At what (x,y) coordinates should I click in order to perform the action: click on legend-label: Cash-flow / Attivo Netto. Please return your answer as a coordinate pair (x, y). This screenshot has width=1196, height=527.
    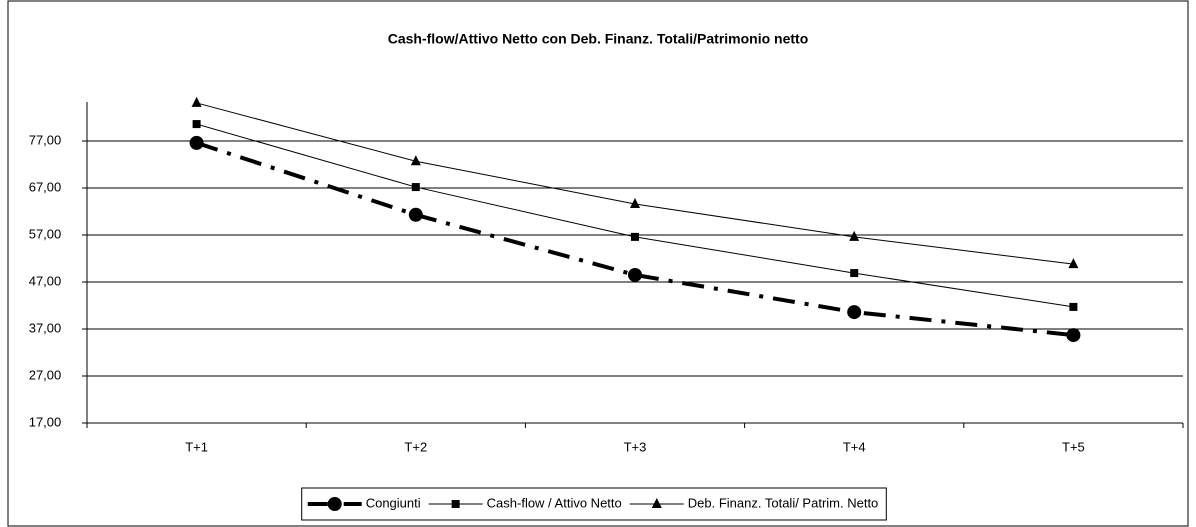
    Looking at the image, I should click on (554, 502).